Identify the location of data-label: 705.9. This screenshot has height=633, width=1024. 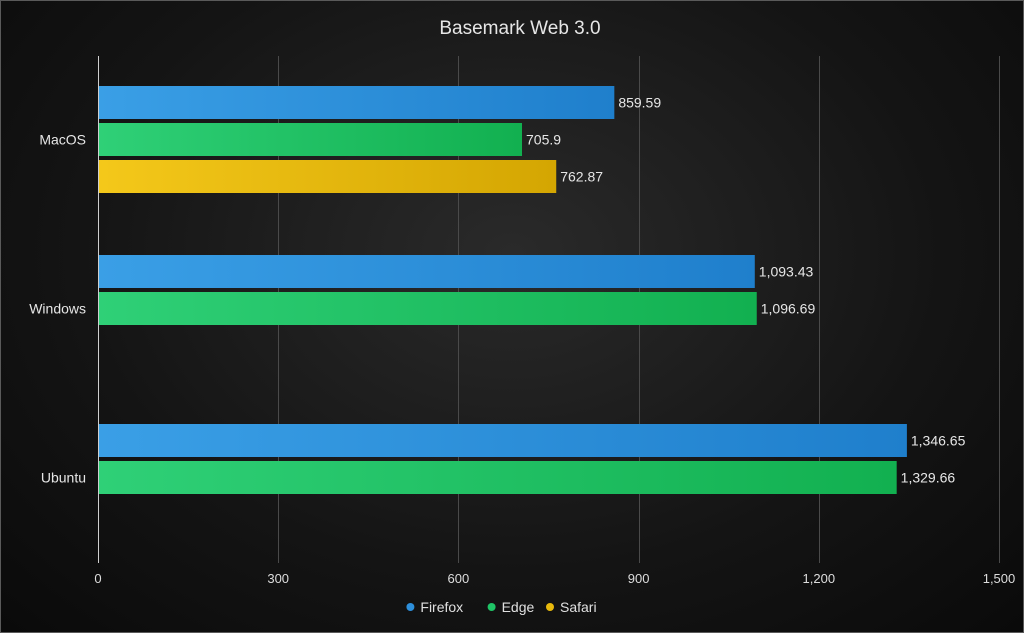
(543, 140).